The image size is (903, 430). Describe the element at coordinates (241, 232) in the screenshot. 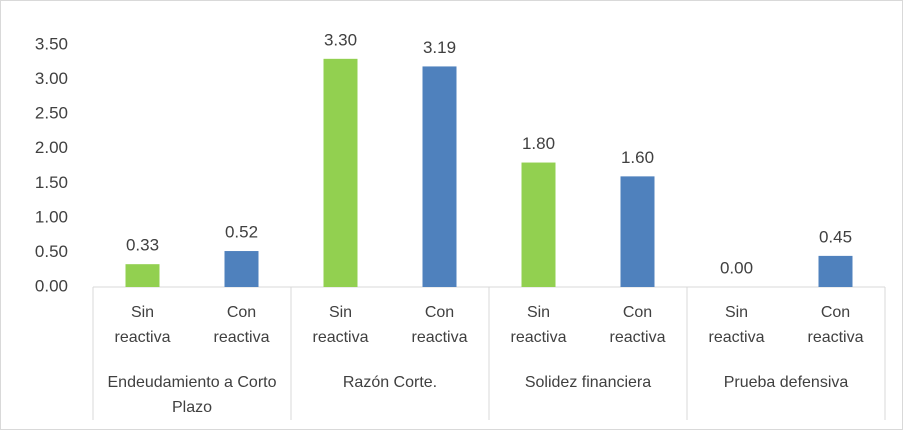

I see `value-label: 0.52` at that location.